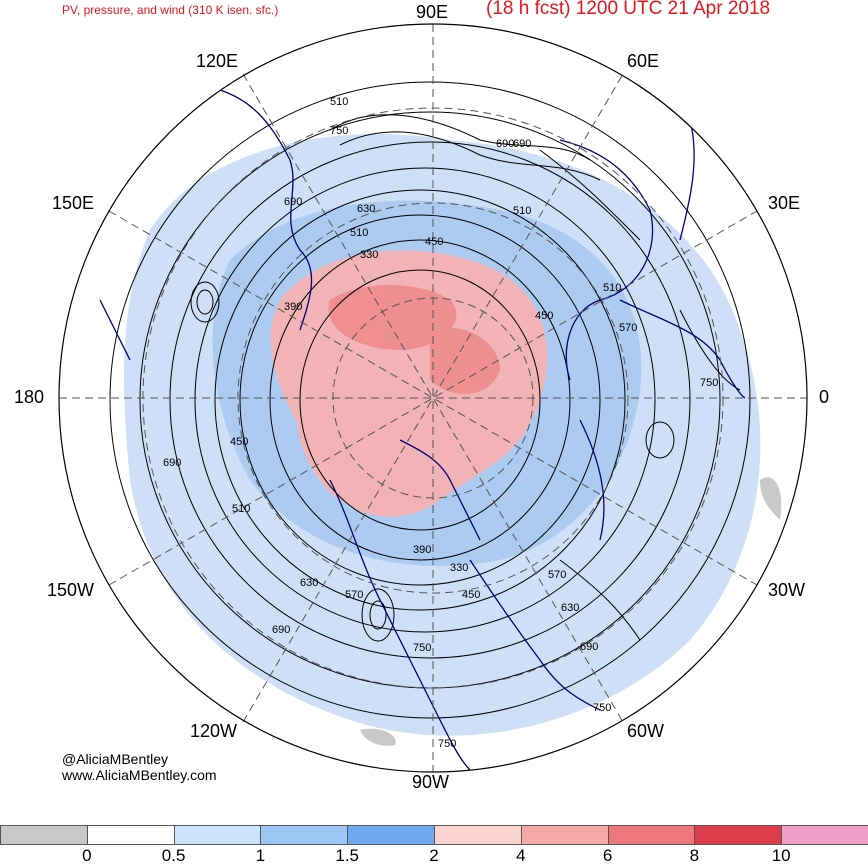 The image size is (868, 866). Describe the element at coordinates (787, 590) in the screenshot. I see `lon-label-30w: 30W` at that location.